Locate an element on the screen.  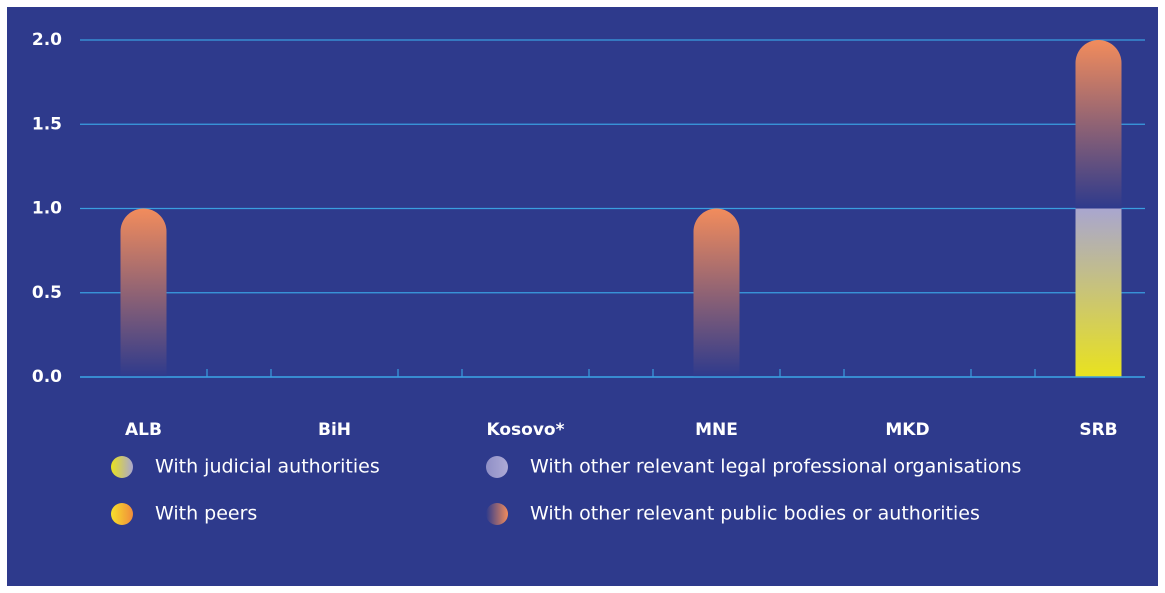
x-tick-label: ALB is located at coordinates (143, 430).